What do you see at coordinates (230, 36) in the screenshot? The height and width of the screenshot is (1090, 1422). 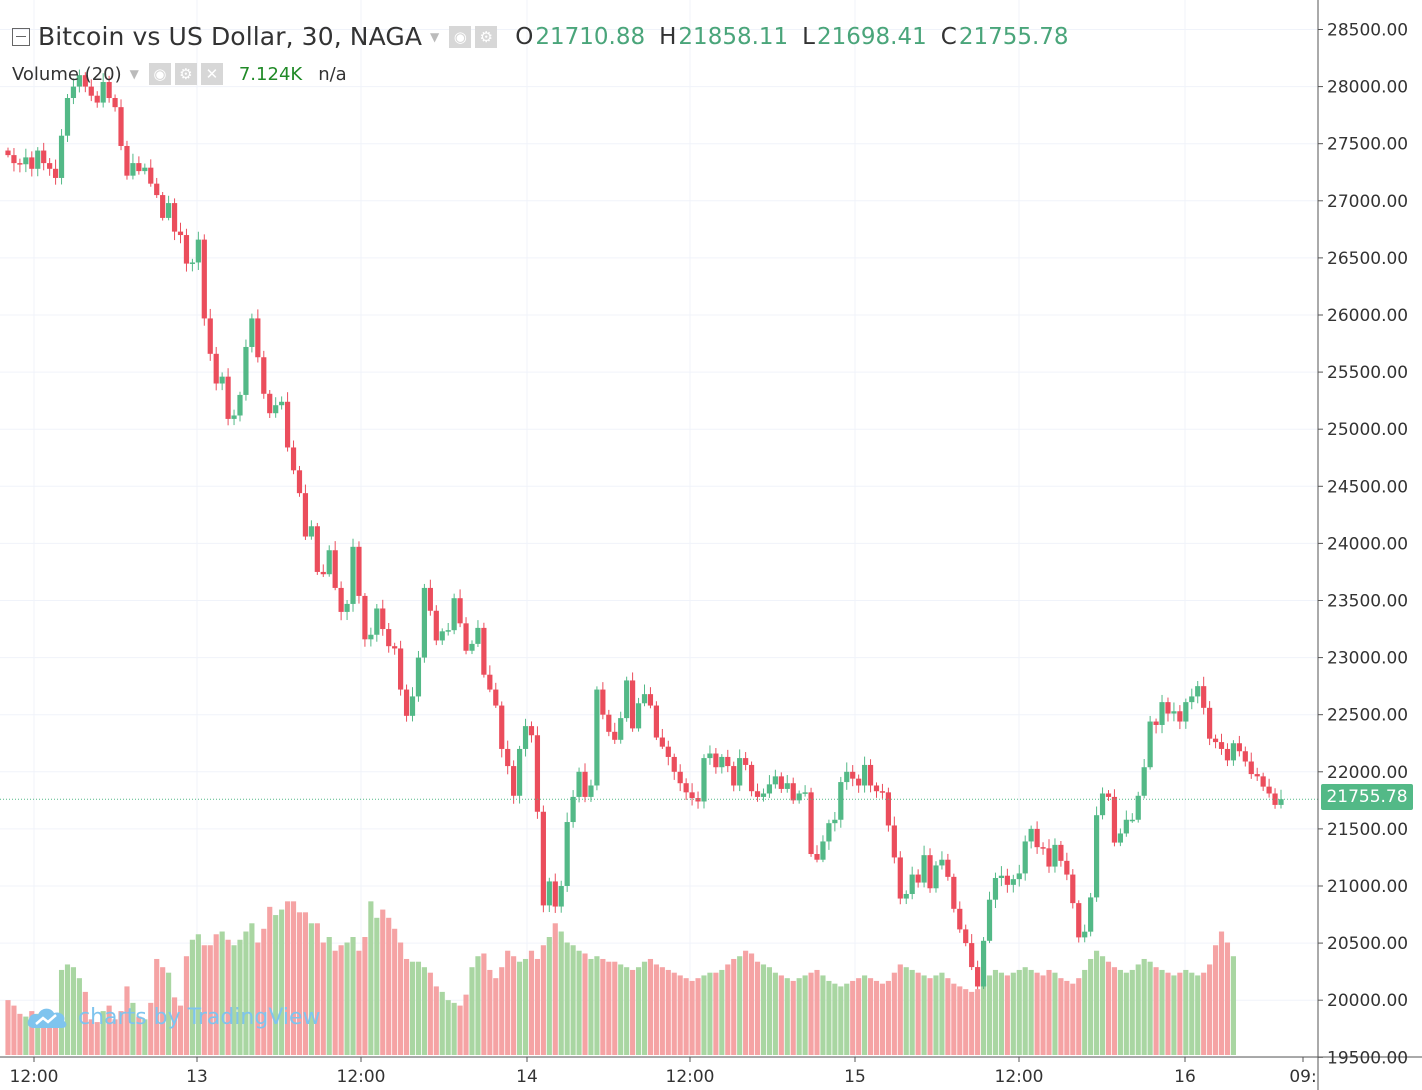 I see `symbol-title: Bitcoin vs US Dollar, 30, NAGA` at bounding box center [230, 36].